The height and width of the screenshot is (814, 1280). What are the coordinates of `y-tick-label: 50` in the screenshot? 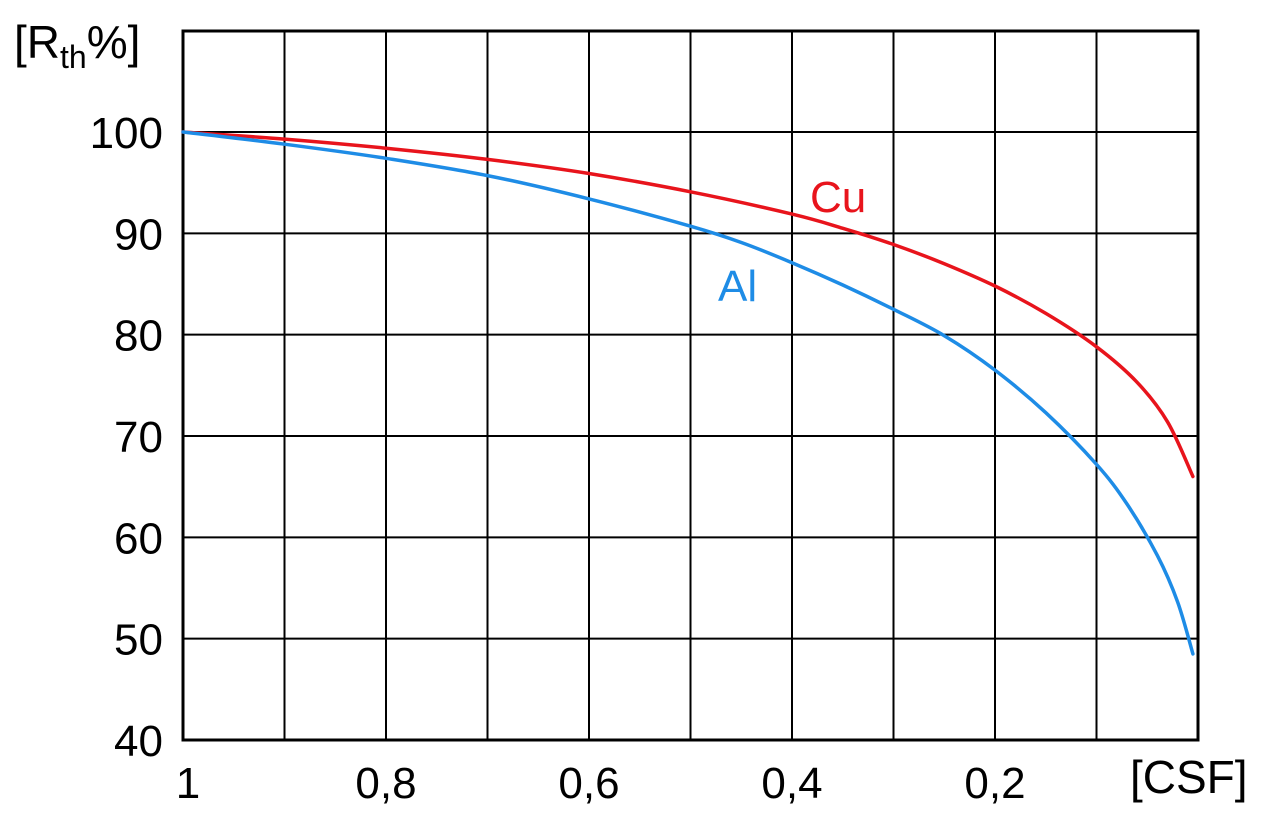 It's located at (138, 640).